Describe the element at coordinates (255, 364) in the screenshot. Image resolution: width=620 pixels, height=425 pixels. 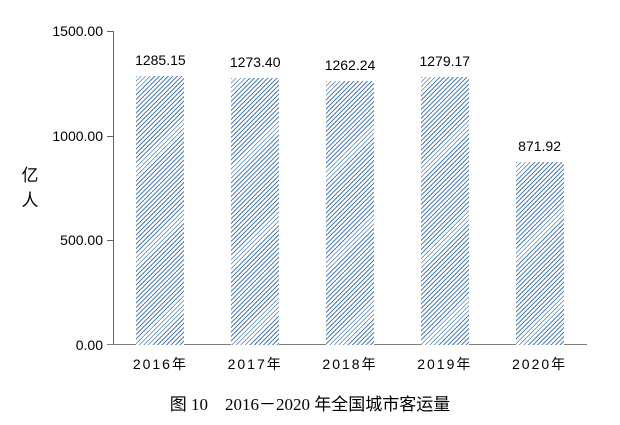
I see `x-axis-label-1: 2017年` at that location.